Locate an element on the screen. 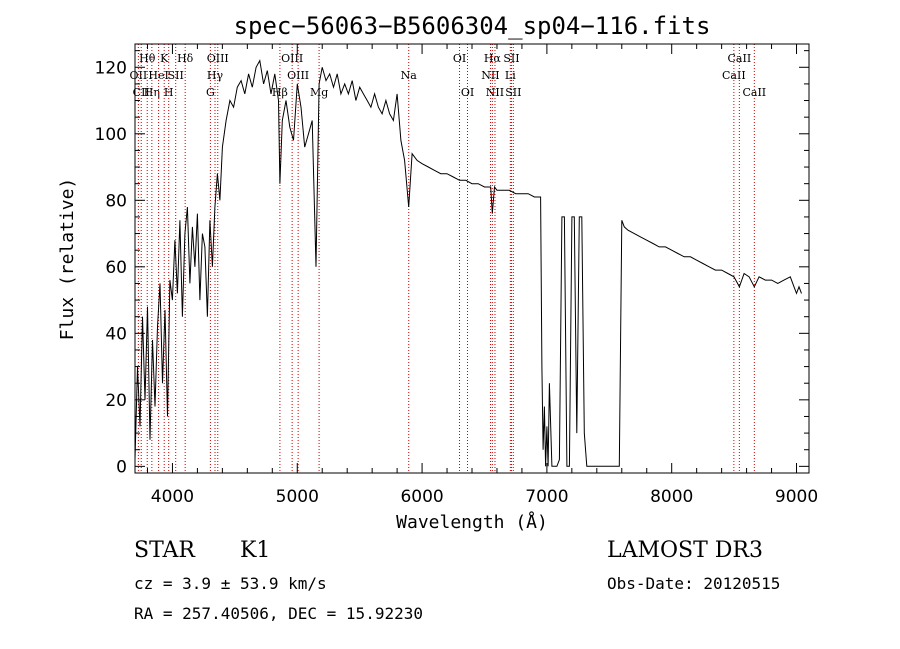  y-tick-label: 40 is located at coordinates (116, 334).